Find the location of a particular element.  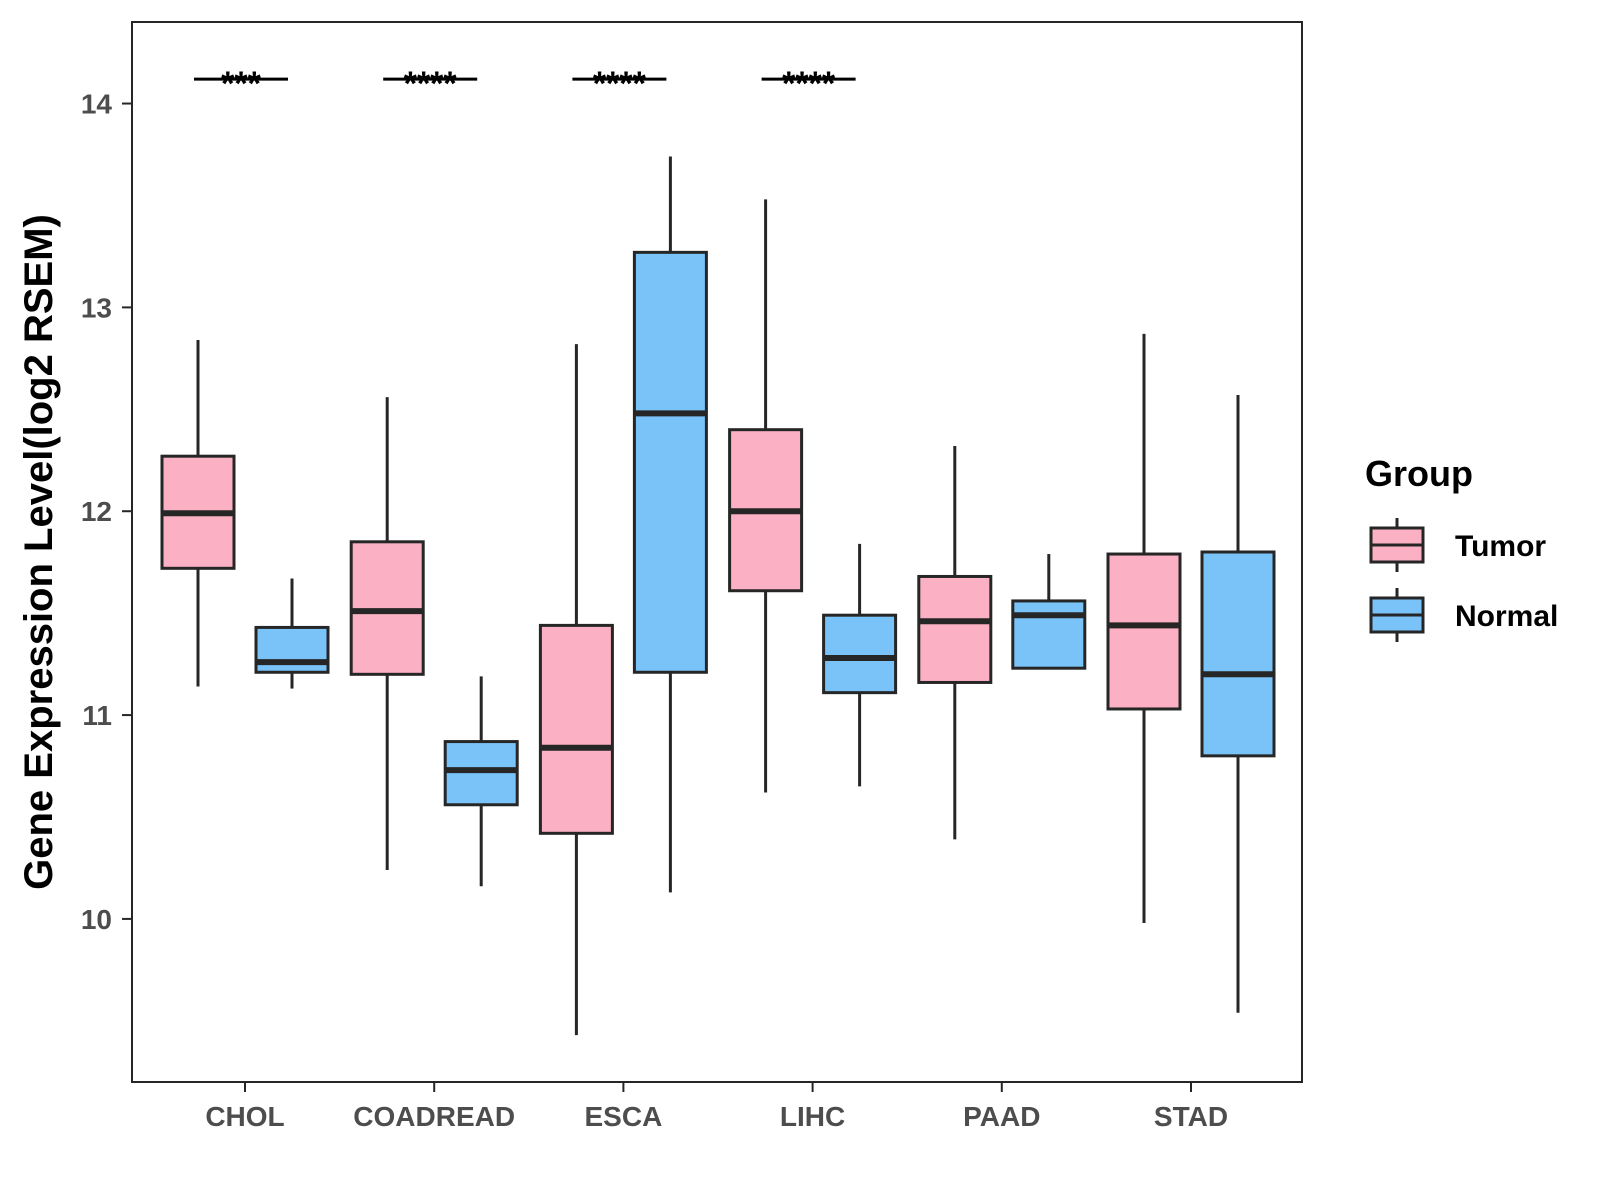

box-tumor-paad is located at coordinates (955, 643).